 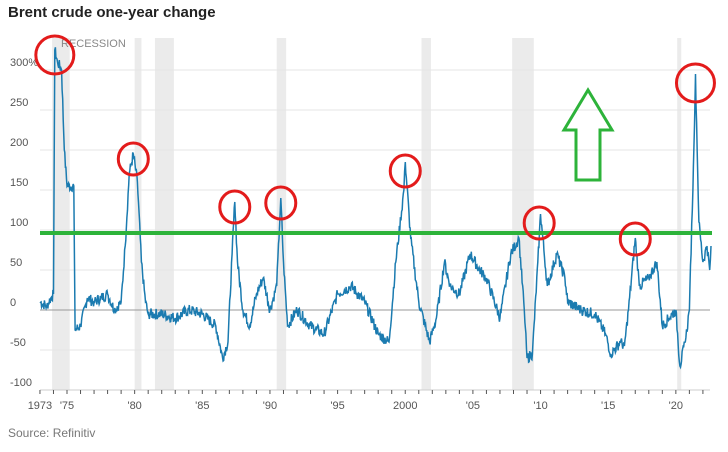 I want to click on y-tick-label: 0, so click(x=13, y=303).